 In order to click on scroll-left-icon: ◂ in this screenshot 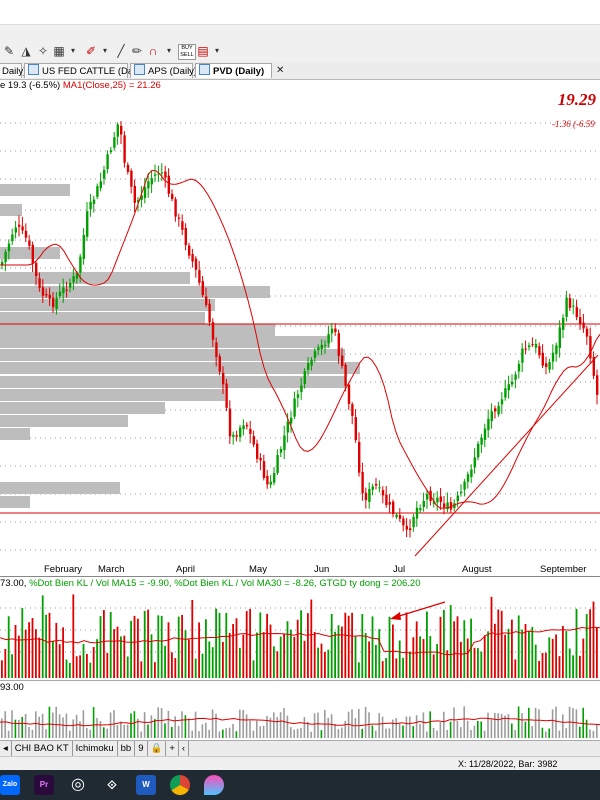, I will do `click(6, 748)`.